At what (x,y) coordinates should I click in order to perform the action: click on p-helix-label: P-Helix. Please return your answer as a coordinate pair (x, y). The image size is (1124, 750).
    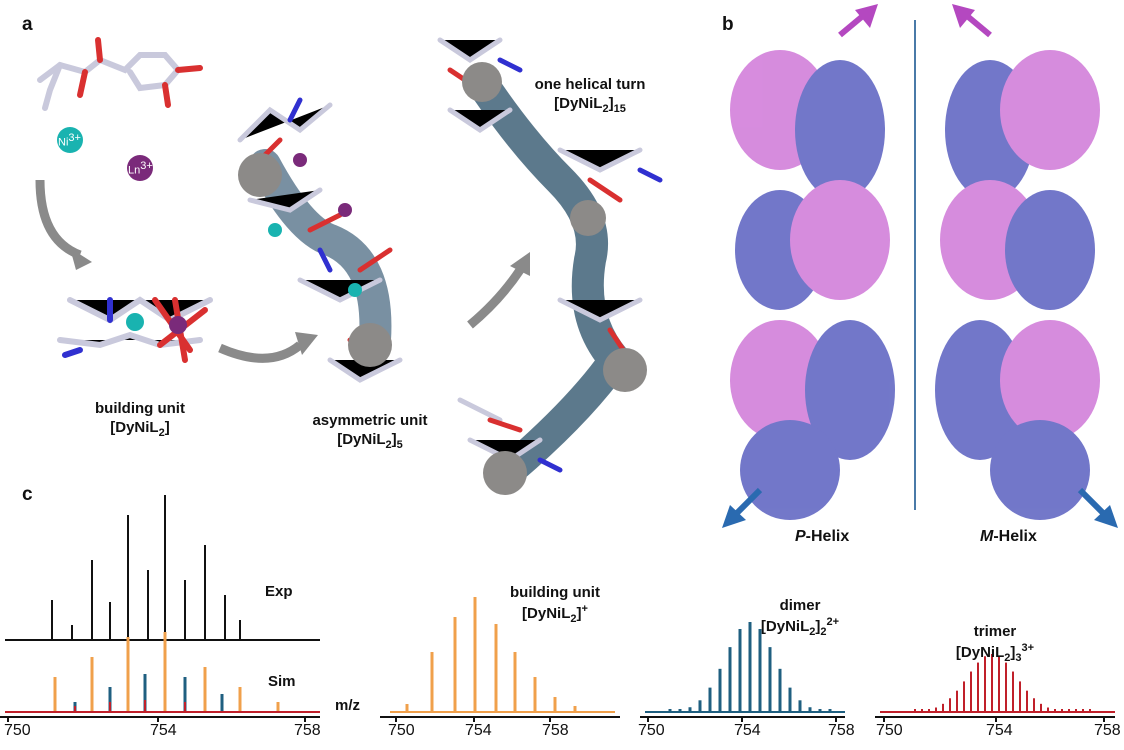
    Looking at the image, I should click on (822, 536).